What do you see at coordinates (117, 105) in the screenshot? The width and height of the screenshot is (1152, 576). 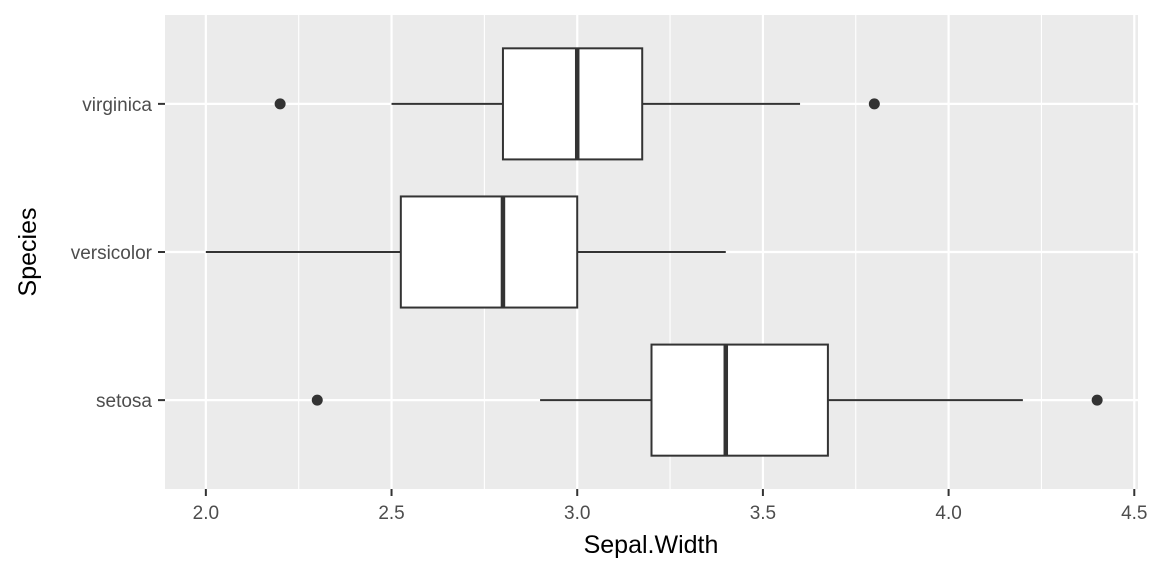 I see `y-tick-label: virginica` at bounding box center [117, 105].